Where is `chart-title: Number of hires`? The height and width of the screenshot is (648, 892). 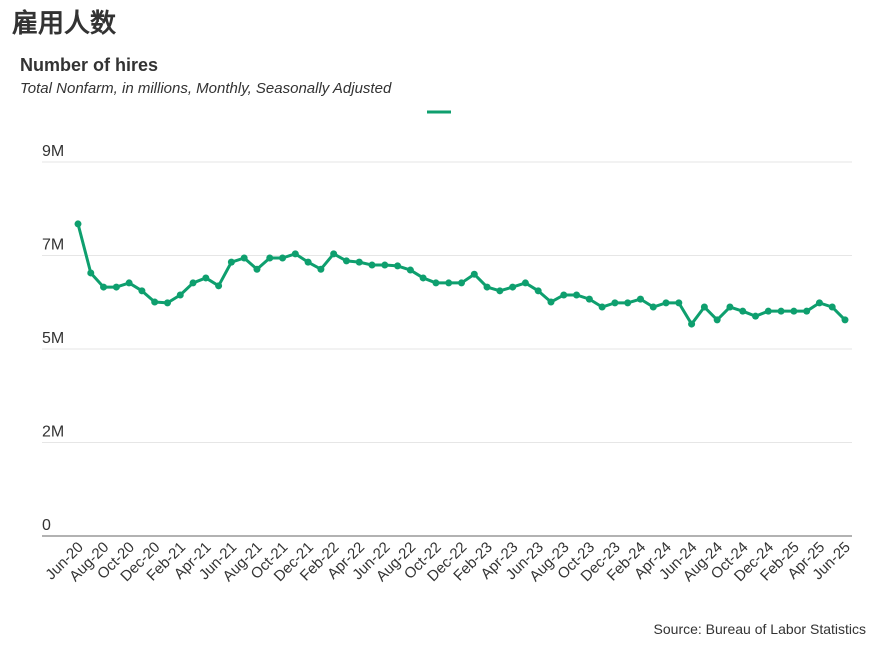
chart-title: Number of hires is located at coordinates (89, 65).